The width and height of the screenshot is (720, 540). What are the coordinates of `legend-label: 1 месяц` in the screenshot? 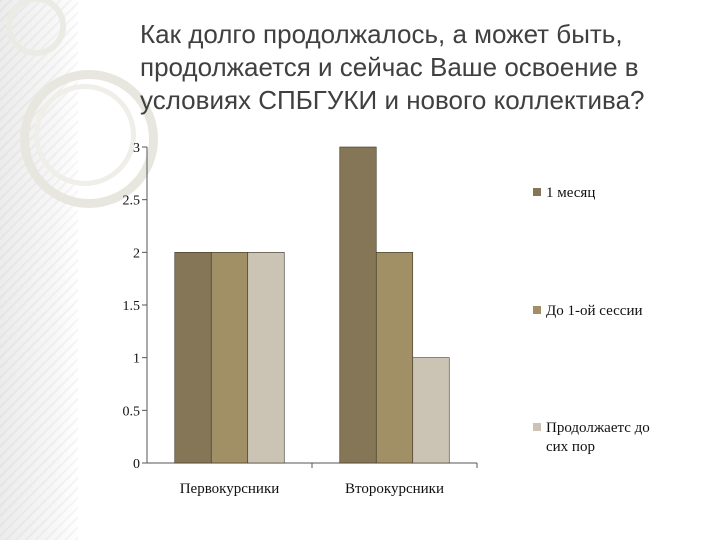 It's located at (570, 193).